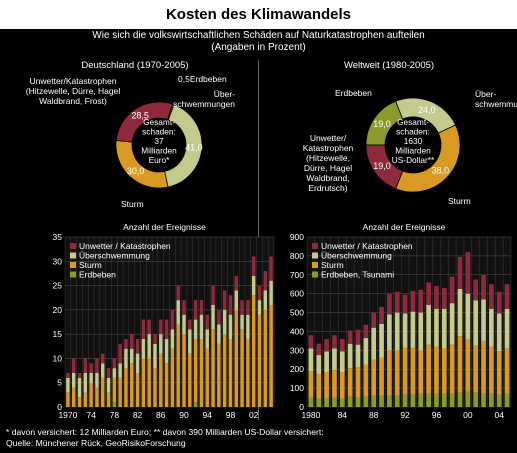 The width and height of the screenshot is (517, 453). Describe the element at coordinates (159, 132) in the screenshot. I see `pie-de-center-1: schaden:` at that location.